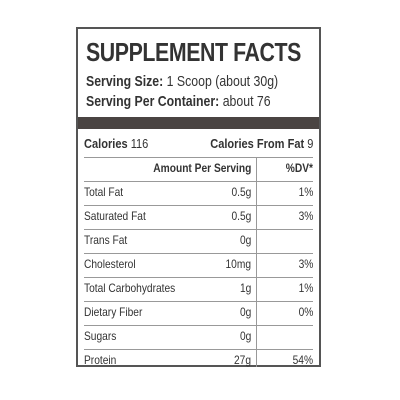 This screenshot has width=400, height=400. Describe the element at coordinates (246, 101) in the screenshot. I see `per-container-value: about 76` at that location.